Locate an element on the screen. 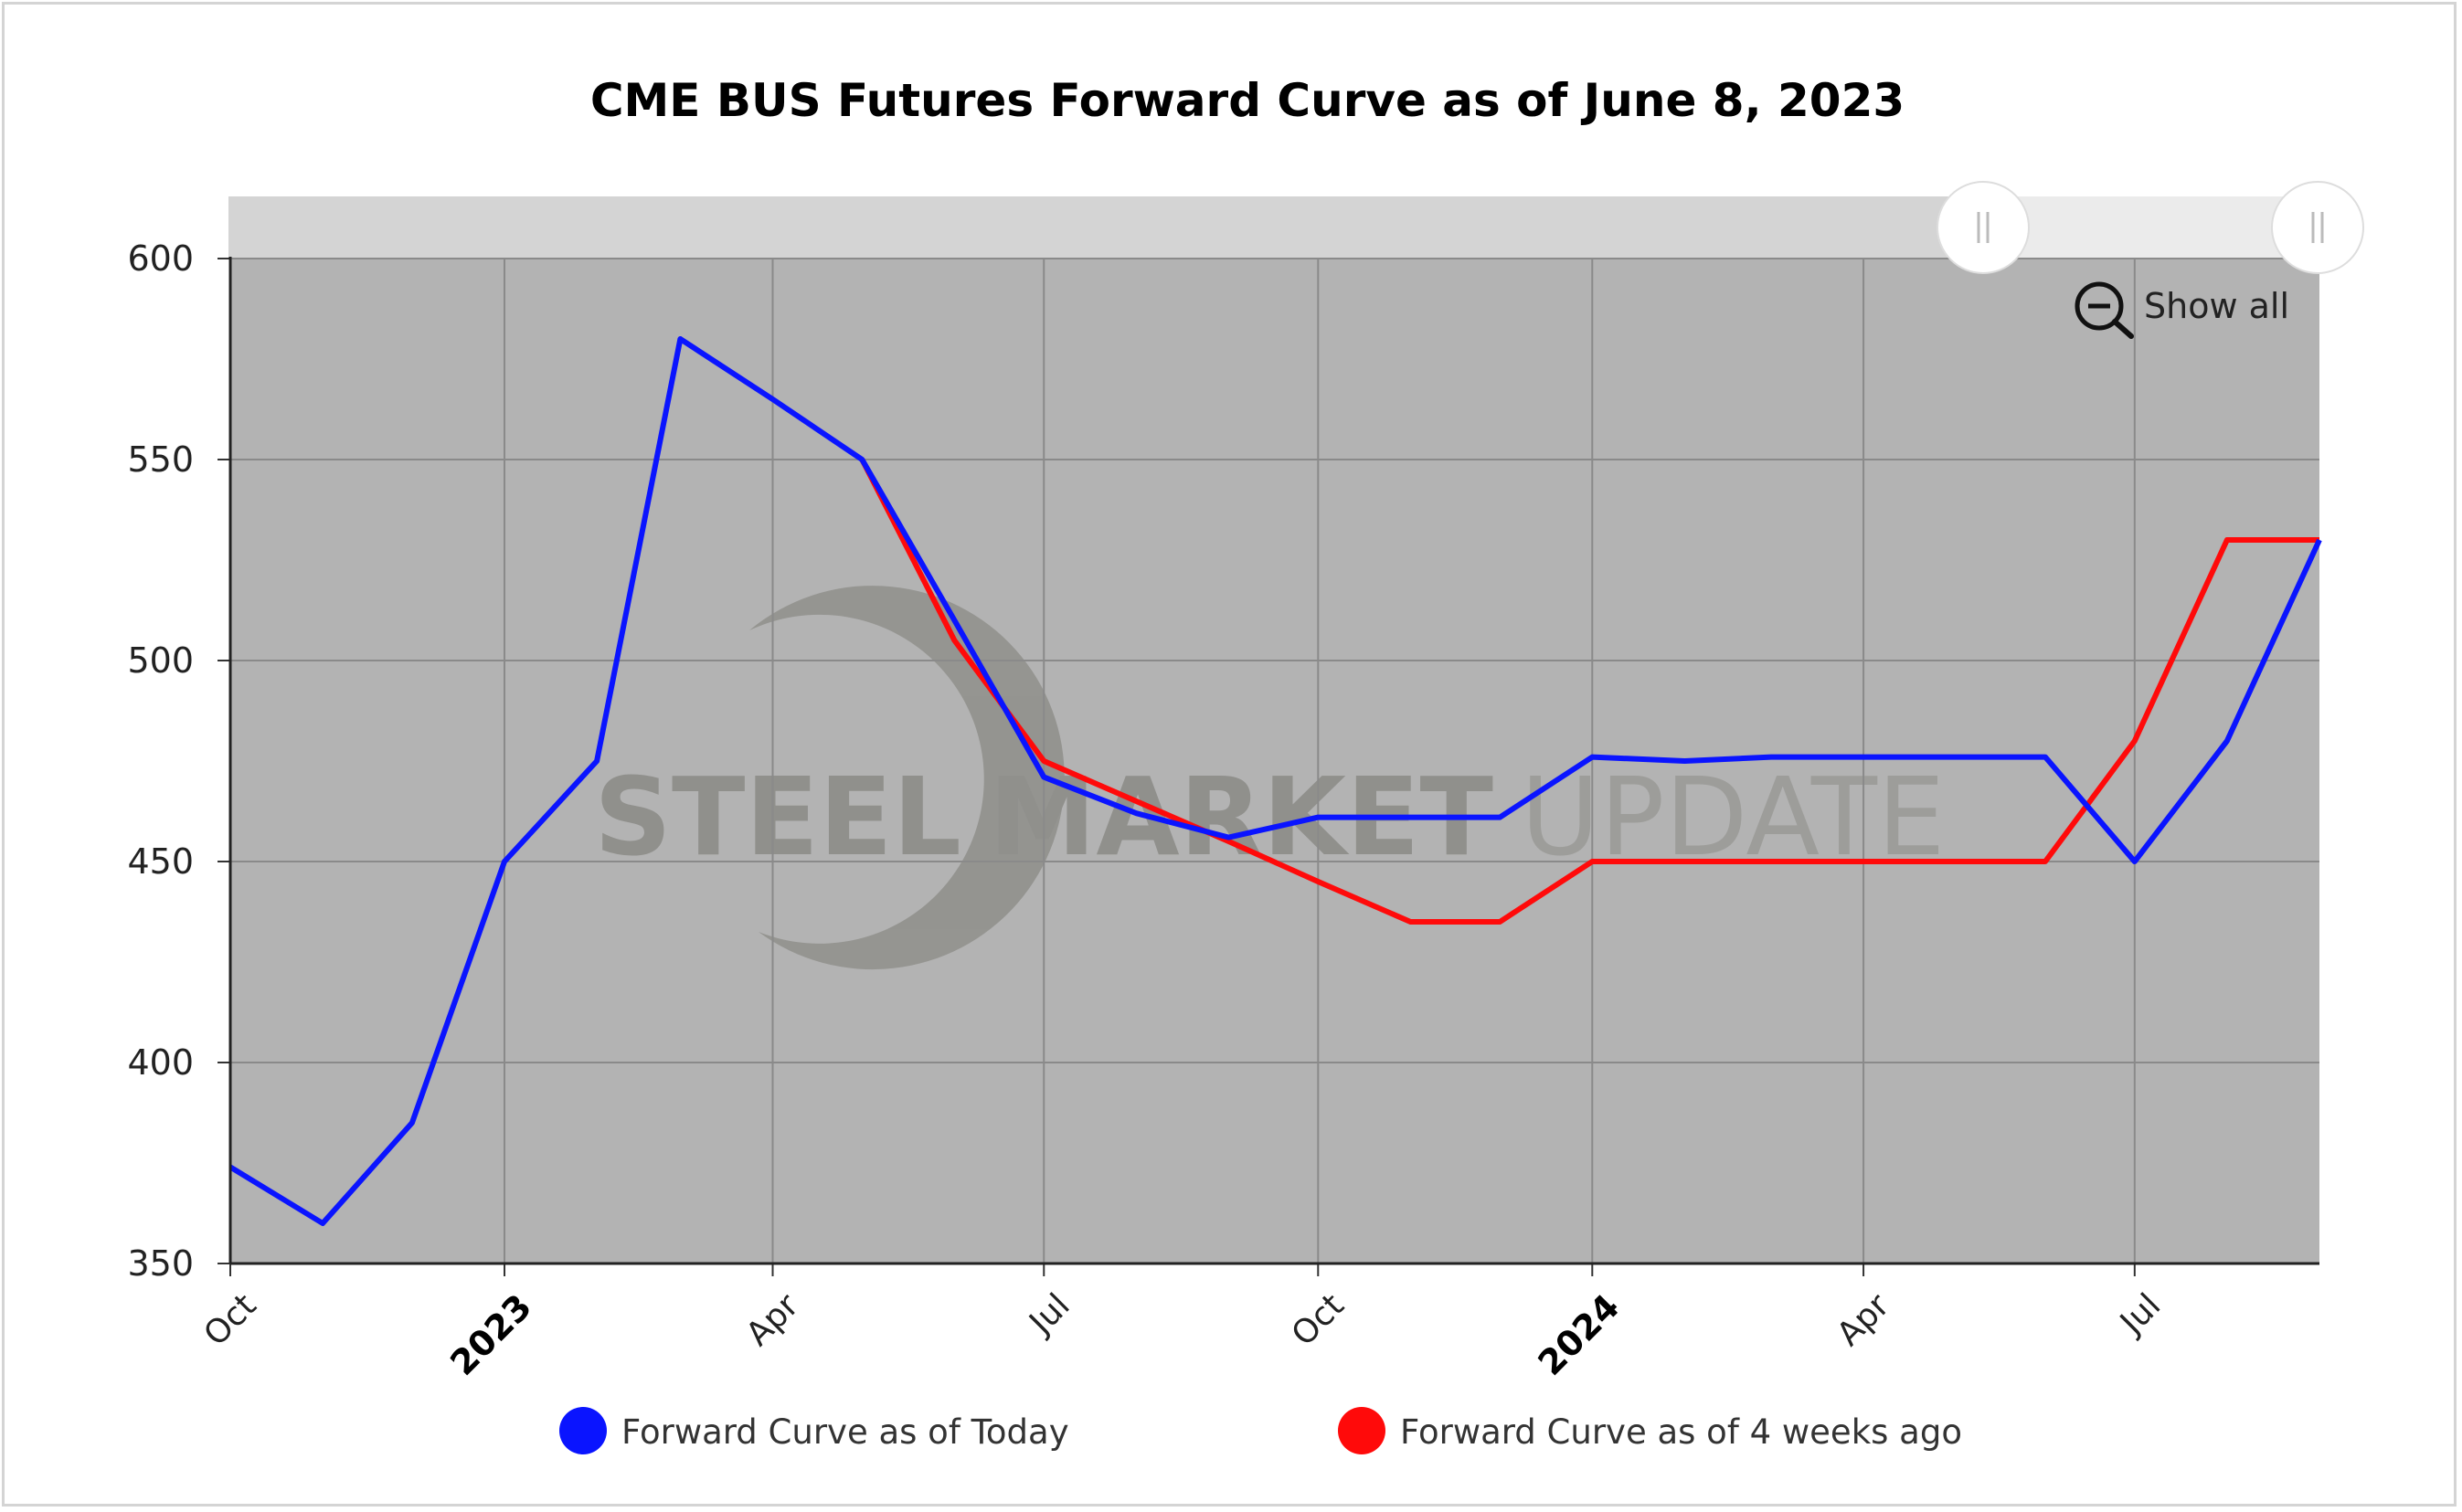  zoom-handle-right is located at coordinates (2317, 227).